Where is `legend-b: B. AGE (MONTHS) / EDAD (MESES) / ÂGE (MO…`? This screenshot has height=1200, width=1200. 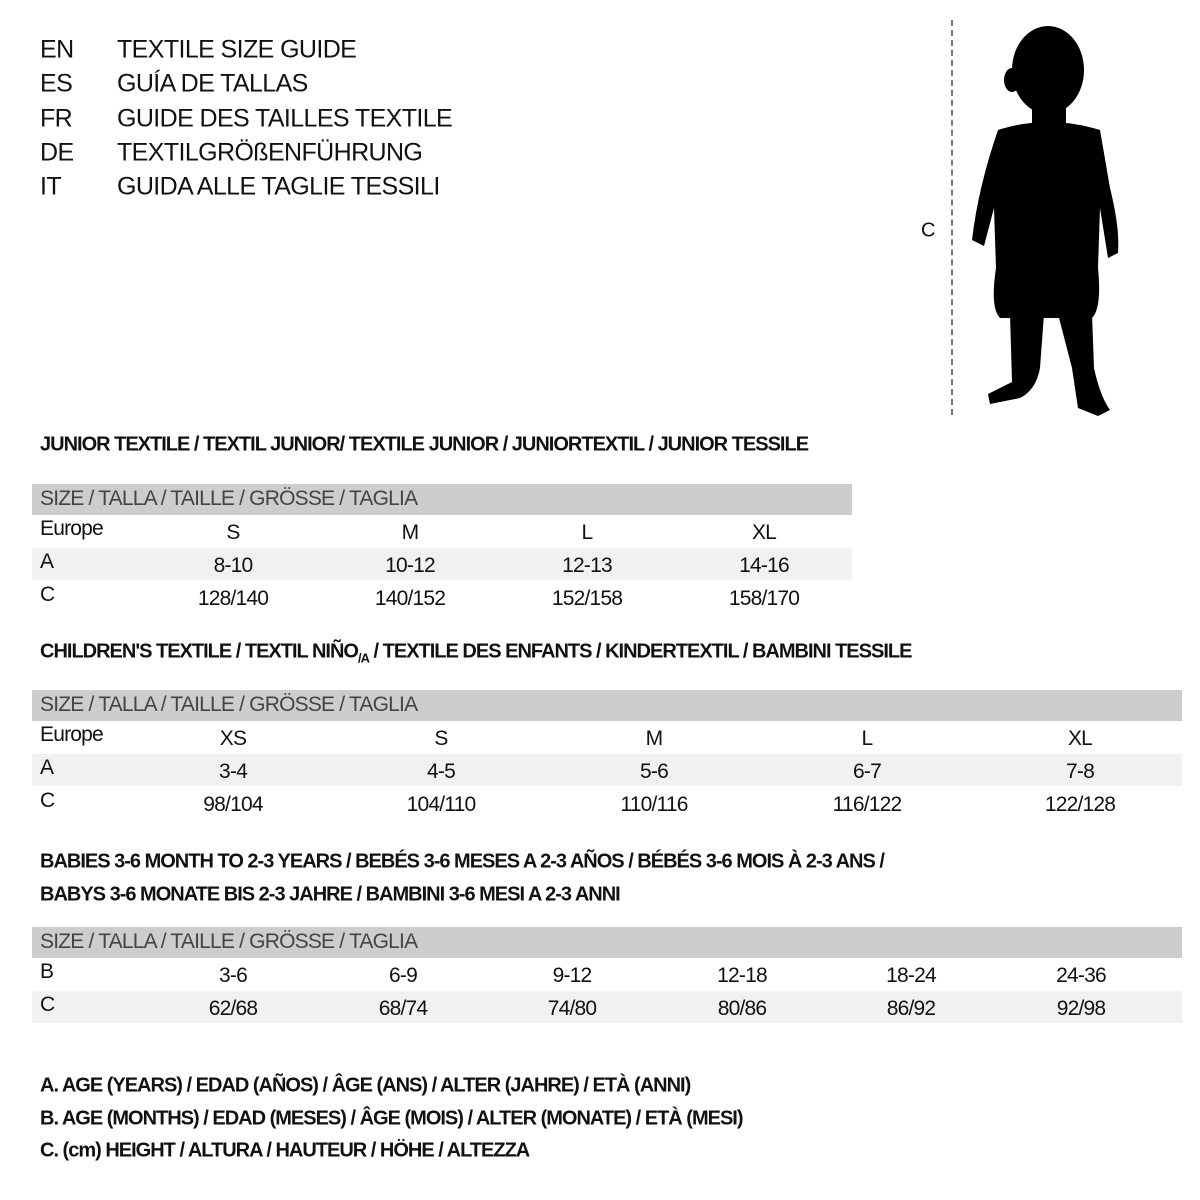
legend-b: B. AGE (MONTHS) / EDAD (MESES) / ÂGE (MO… is located at coordinates (392, 1118).